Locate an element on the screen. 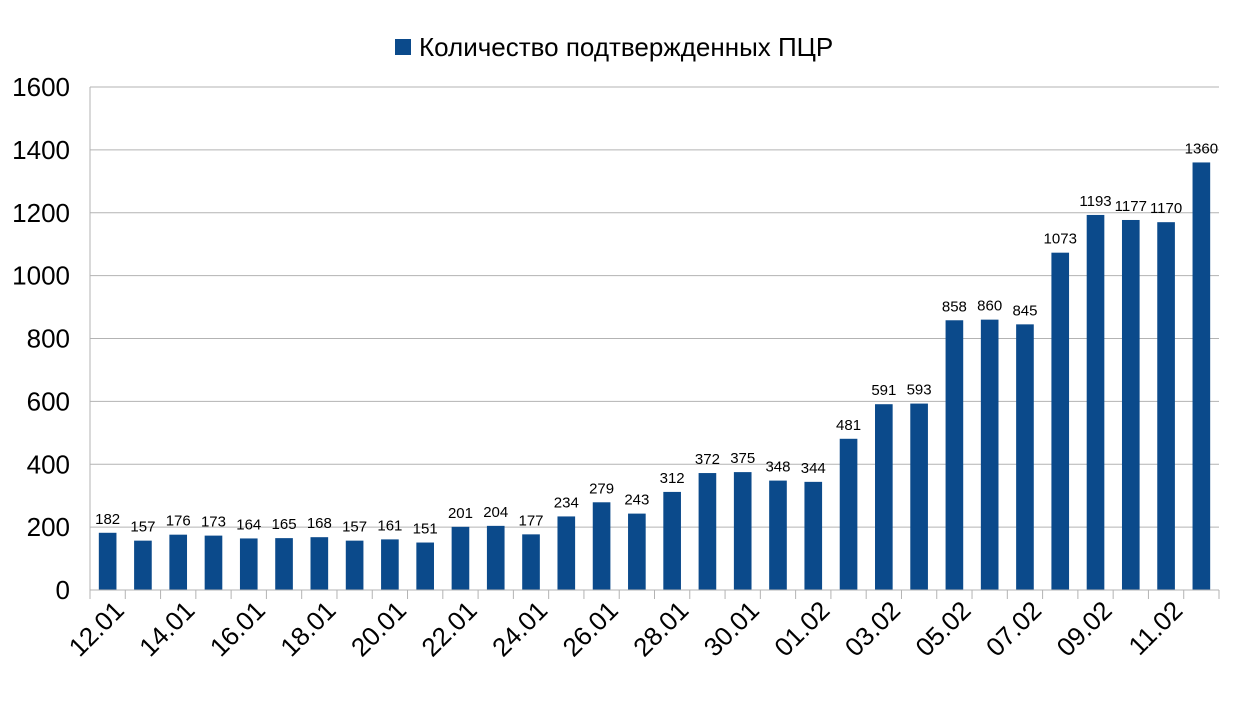 The image size is (1250, 706). data-label: 204 is located at coordinates (495, 512).